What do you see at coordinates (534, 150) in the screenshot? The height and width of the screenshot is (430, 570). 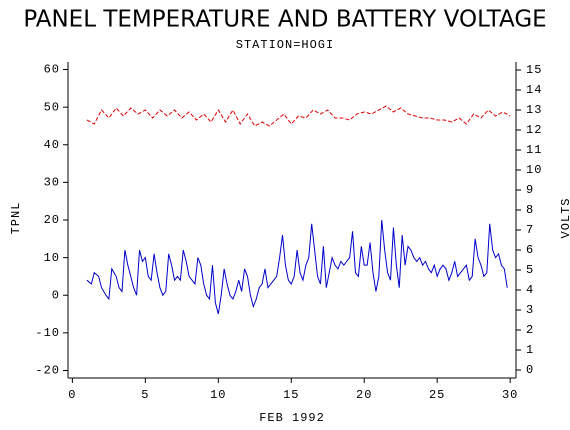 I see `y2-tick-label: 11` at bounding box center [534, 150].